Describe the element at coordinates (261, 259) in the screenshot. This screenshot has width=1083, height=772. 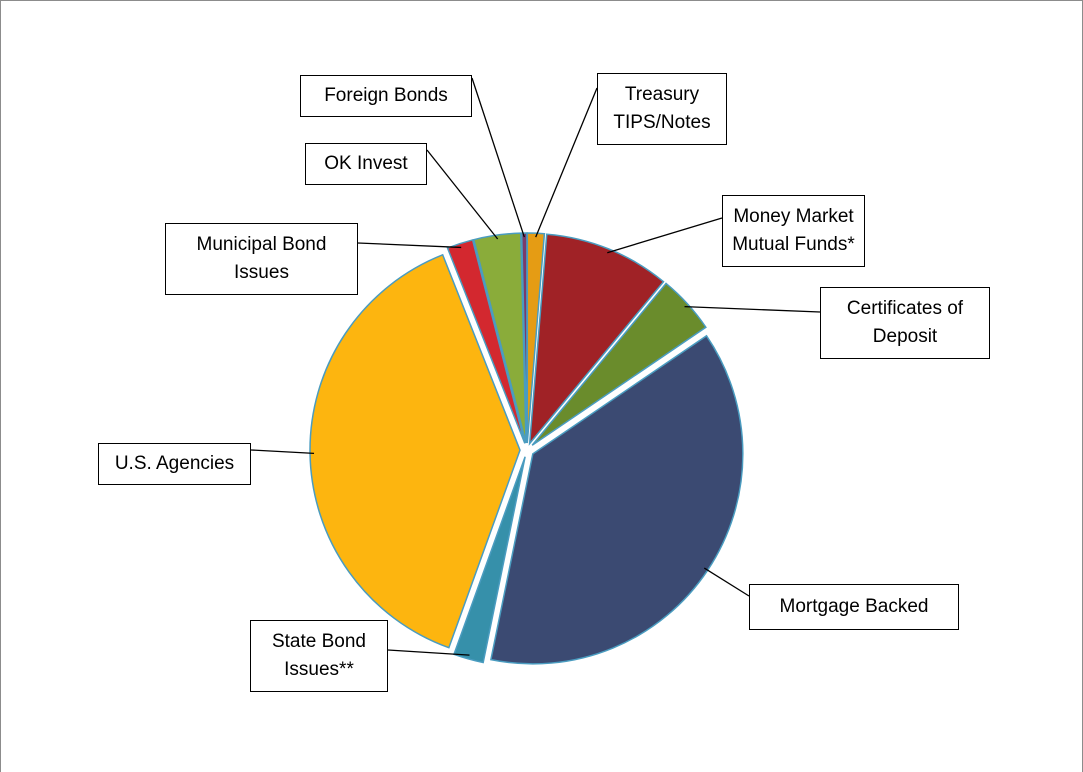
I see `data-label: Municipal Bond Issues` at that location.